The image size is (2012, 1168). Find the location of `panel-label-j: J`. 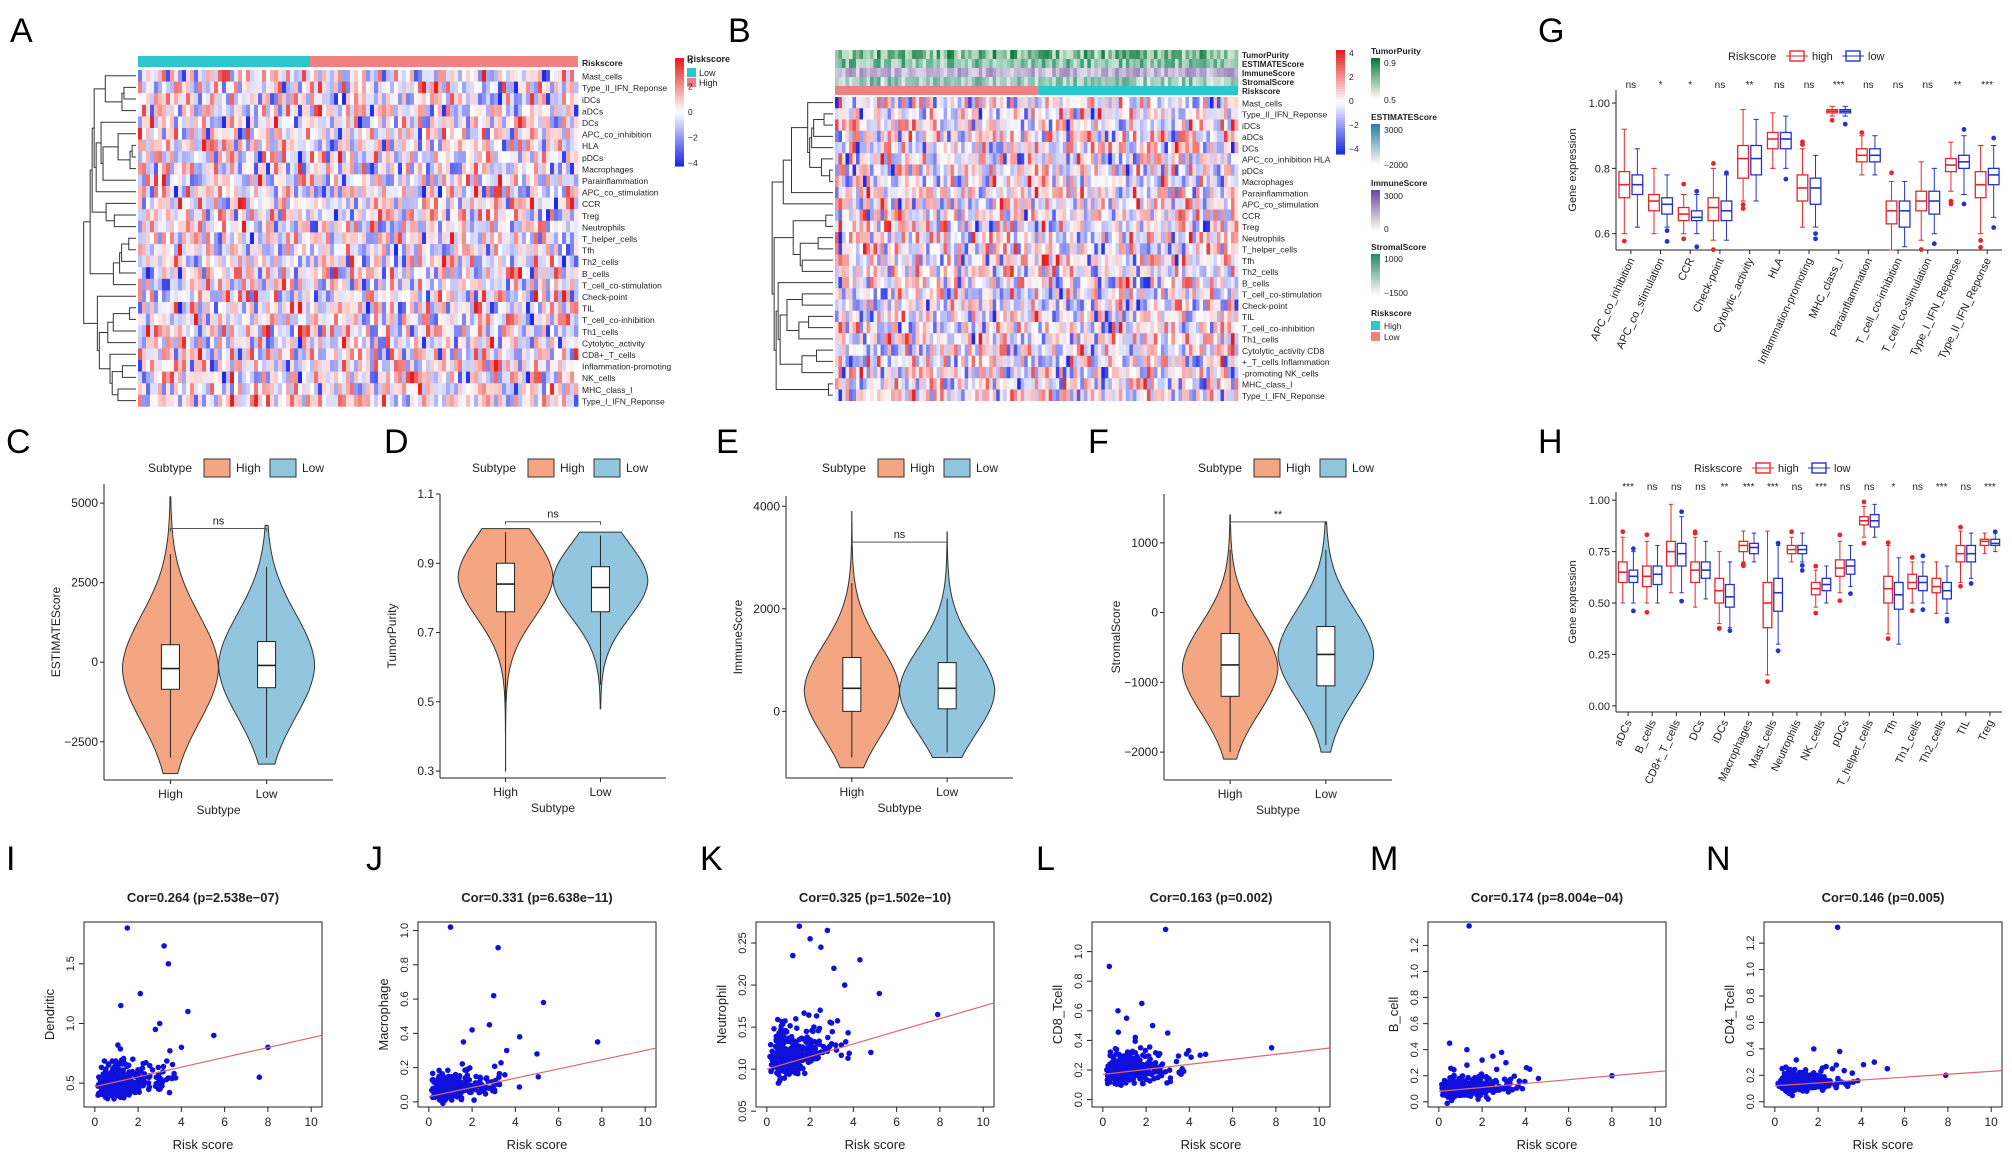

panel-label-j: J is located at coordinates (374, 859).